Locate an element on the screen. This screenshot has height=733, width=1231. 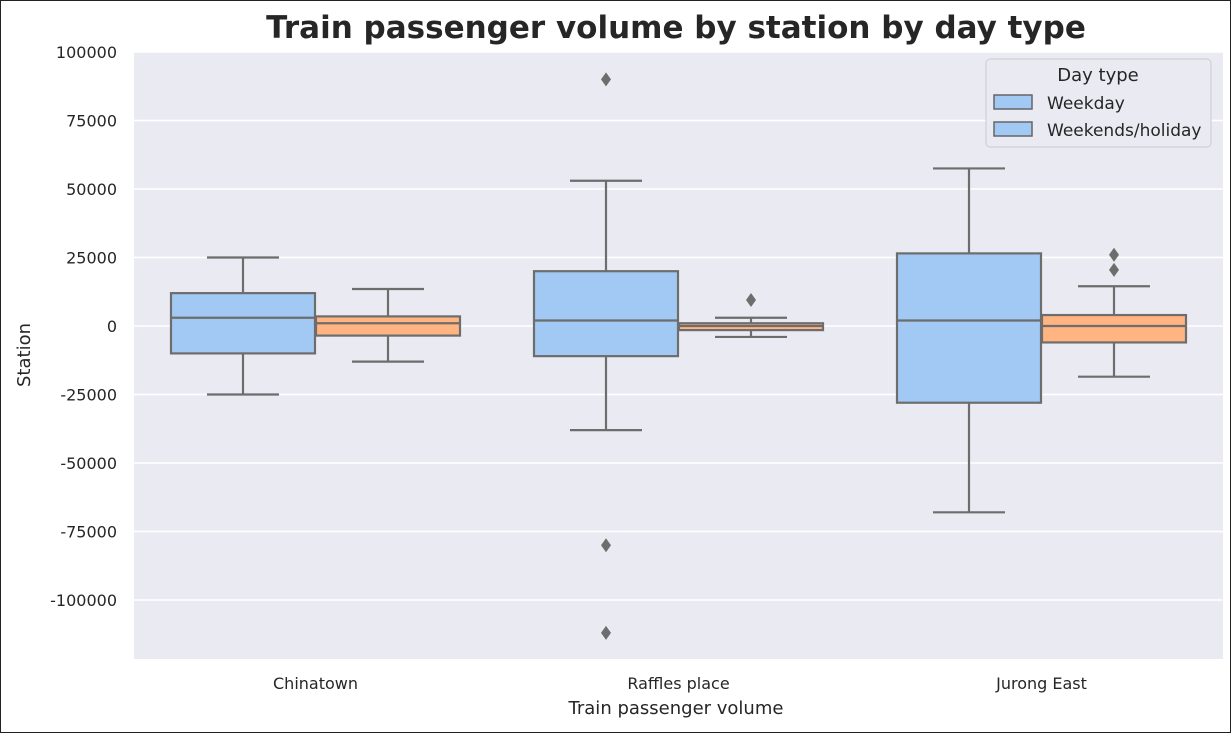
legend-label-weekday: Weekday is located at coordinates (1086, 104).